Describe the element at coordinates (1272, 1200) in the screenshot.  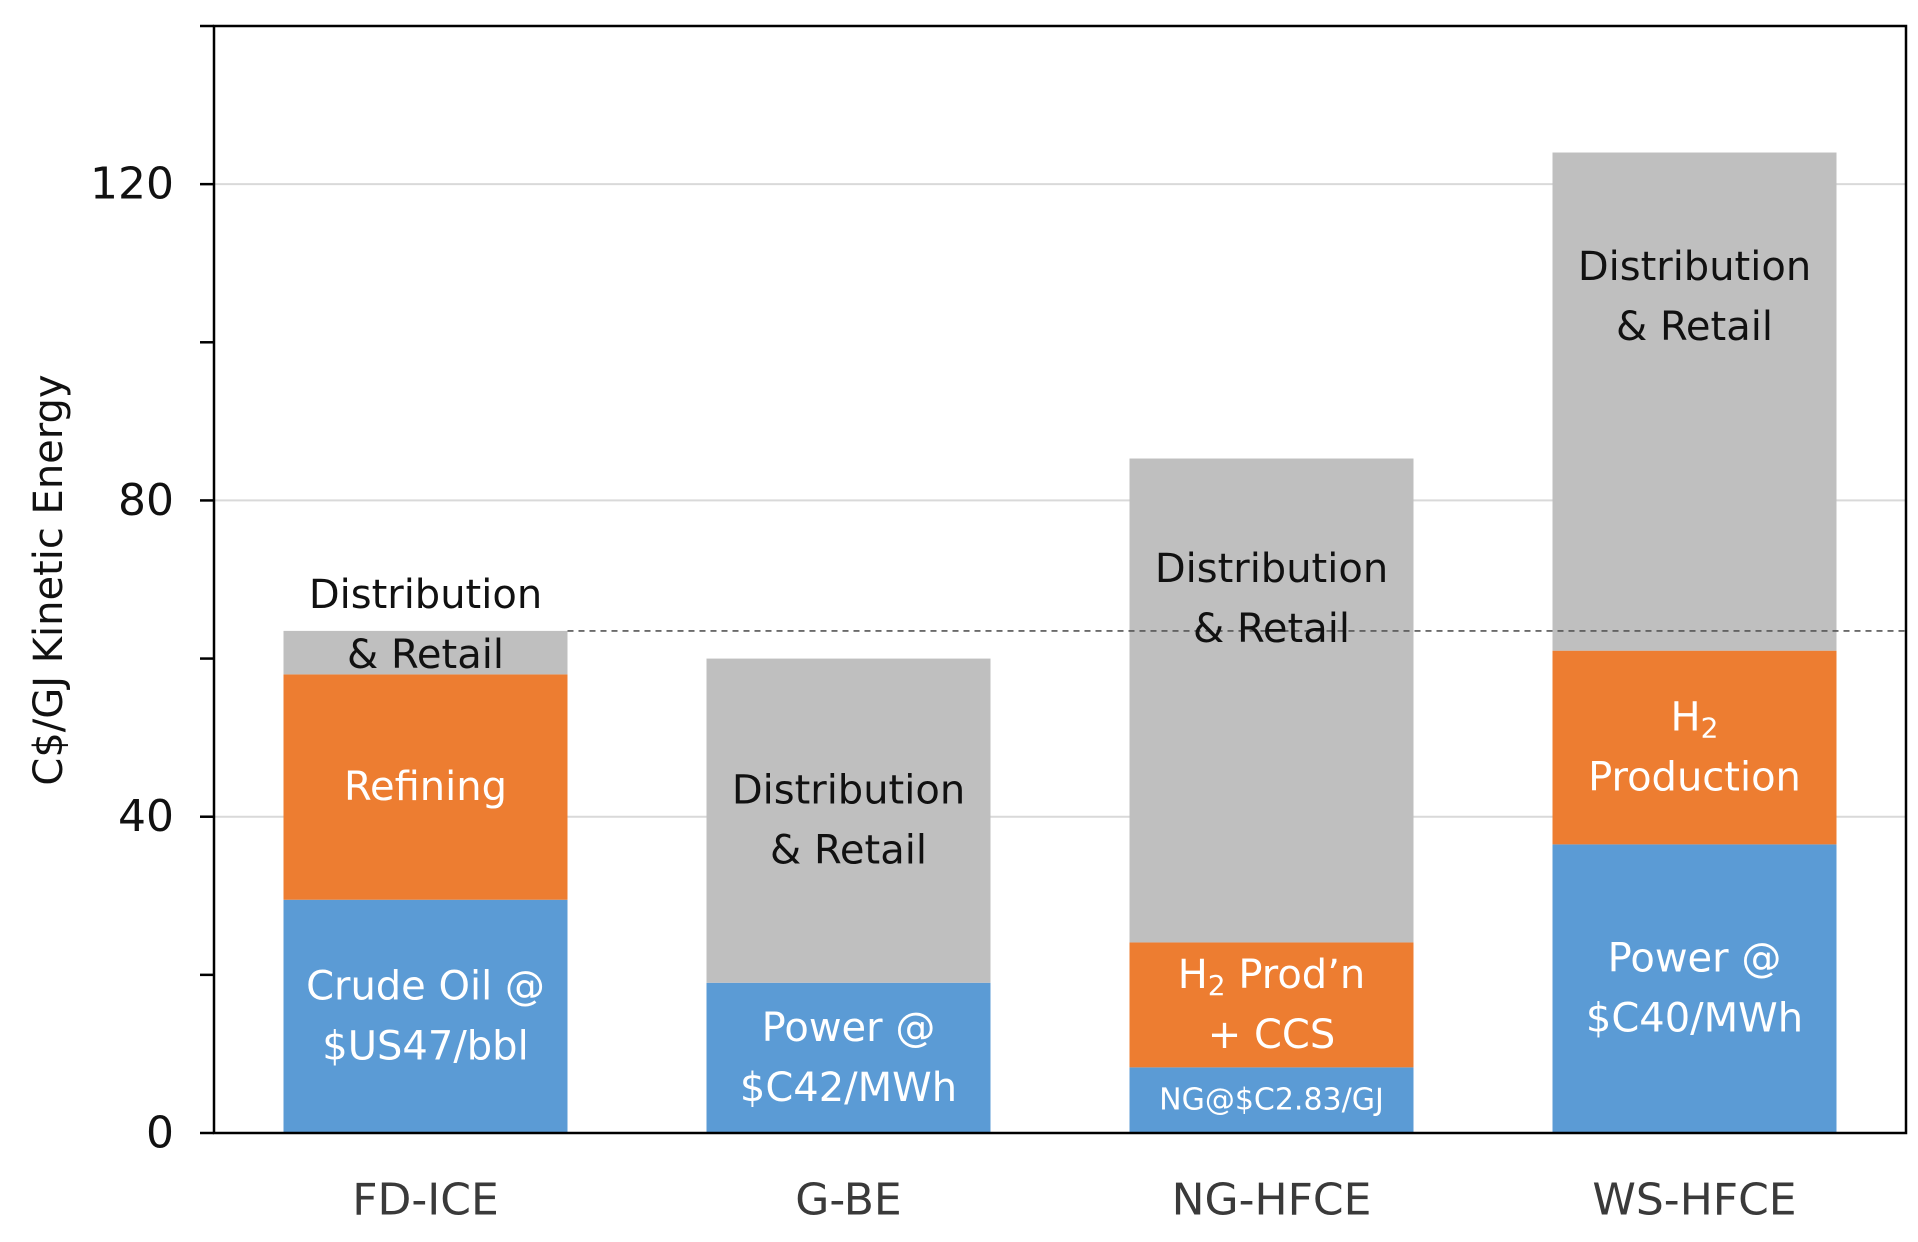
I see `x-category-label: NG-HFCE` at that location.